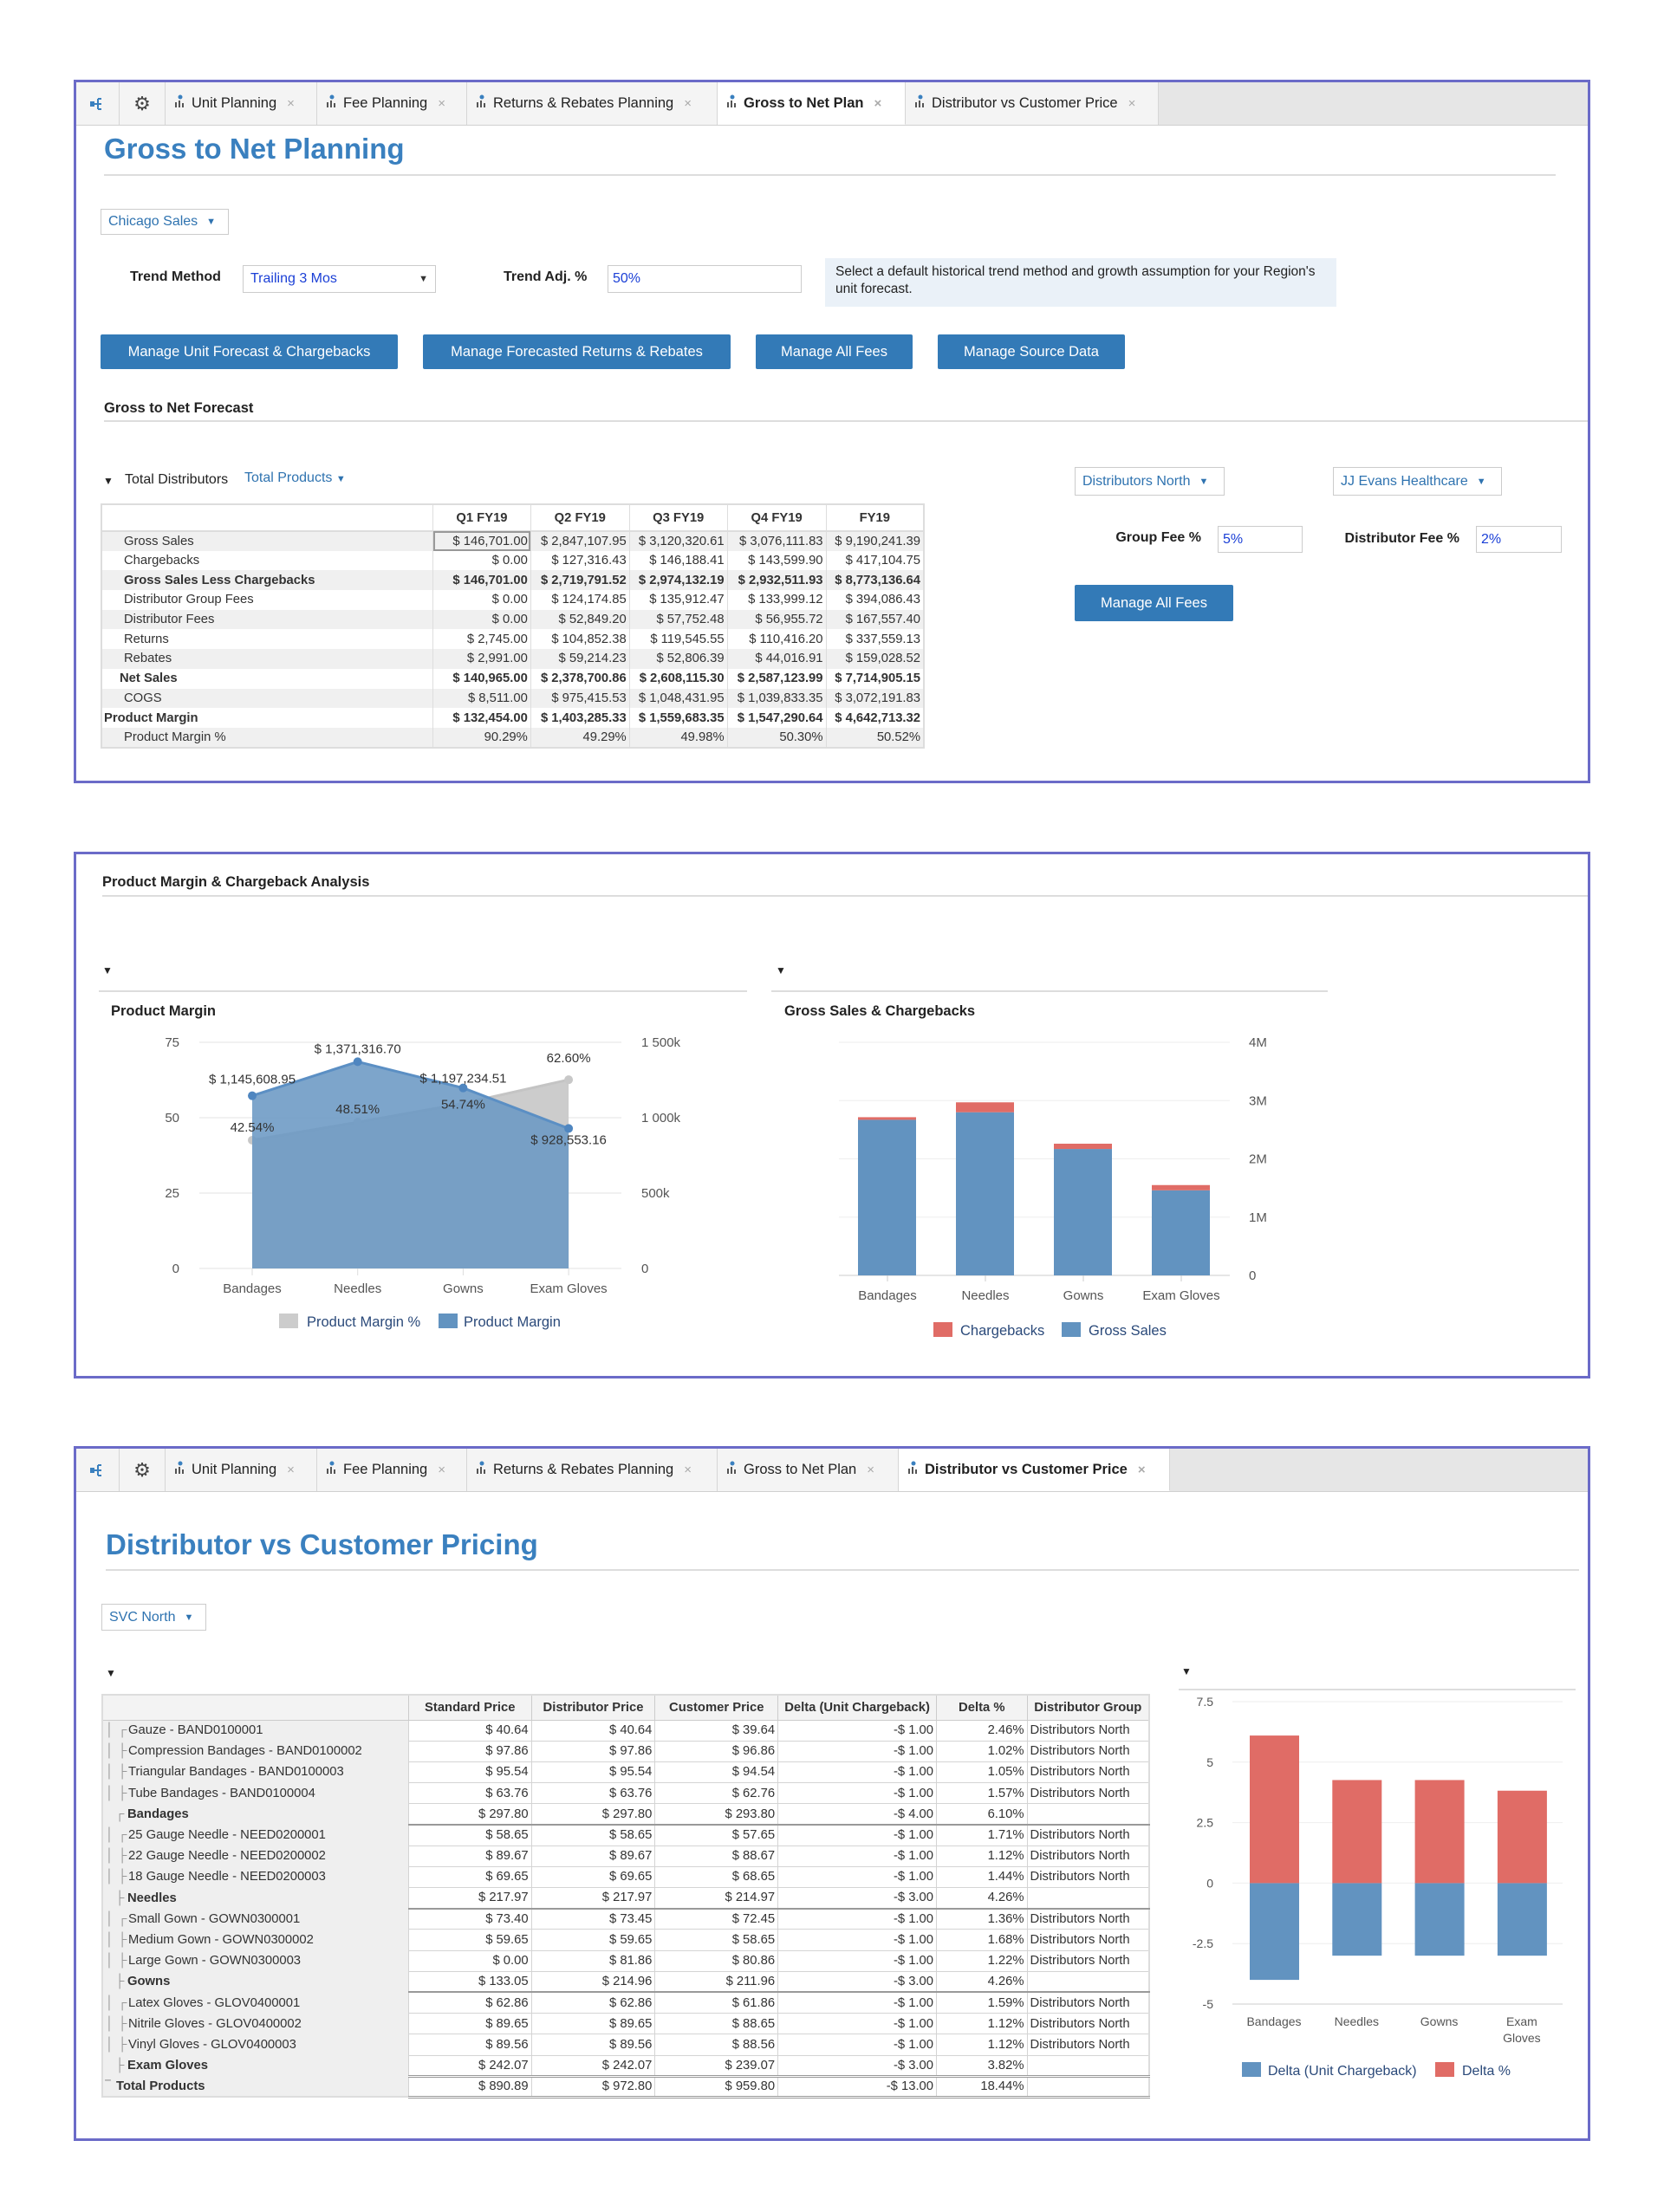 Image resolution: width=1664 pixels, height=2212 pixels. What do you see at coordinates (1088, 2086) in the screenshot?
I see `table-cell` at bounding box center [1088, 2086].